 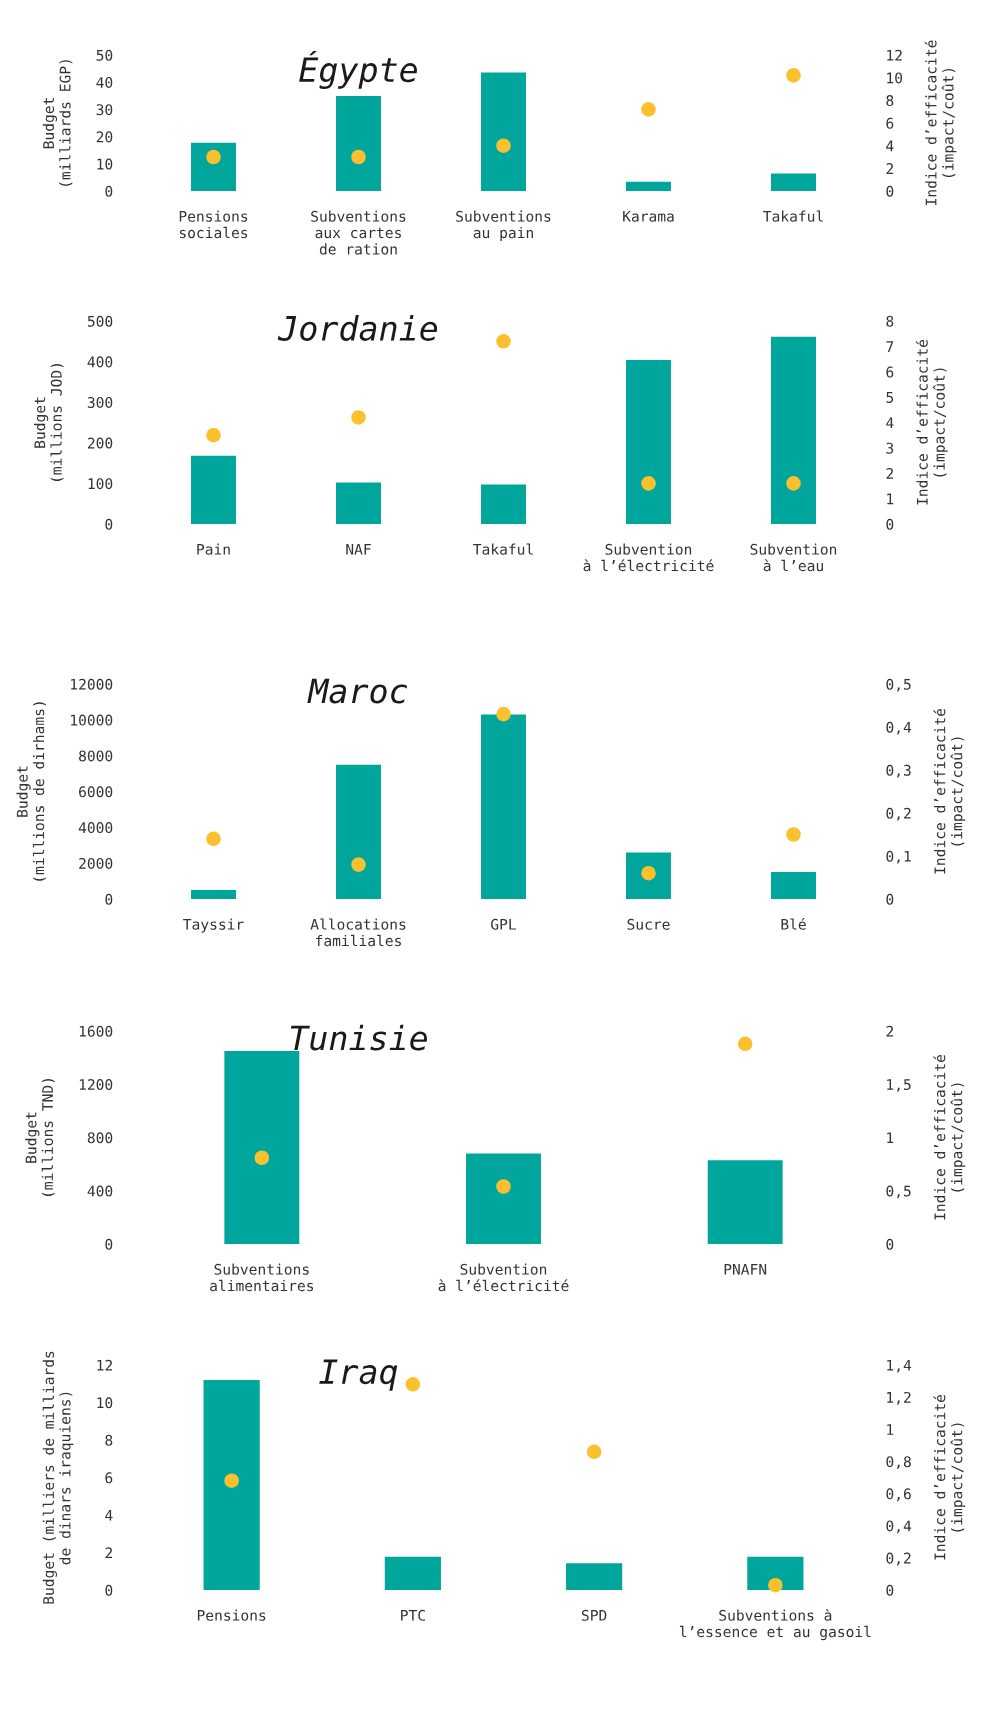 What do you see at coordinates (40, 1137) in the screenshot?
I see `y-axis-title: Budget (millions TND)` at bounding box center [40, 1137].